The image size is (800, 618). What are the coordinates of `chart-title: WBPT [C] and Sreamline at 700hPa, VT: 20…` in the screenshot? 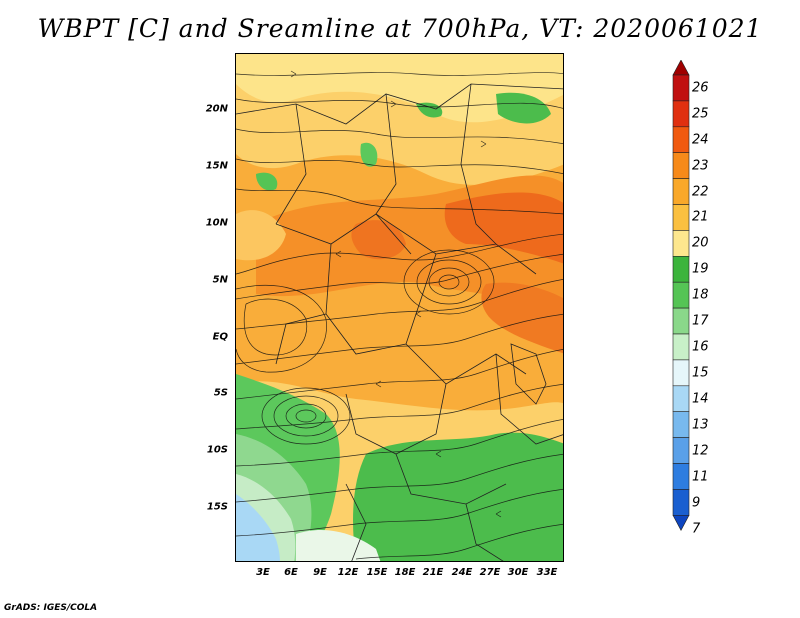 It's located at (400, 28).